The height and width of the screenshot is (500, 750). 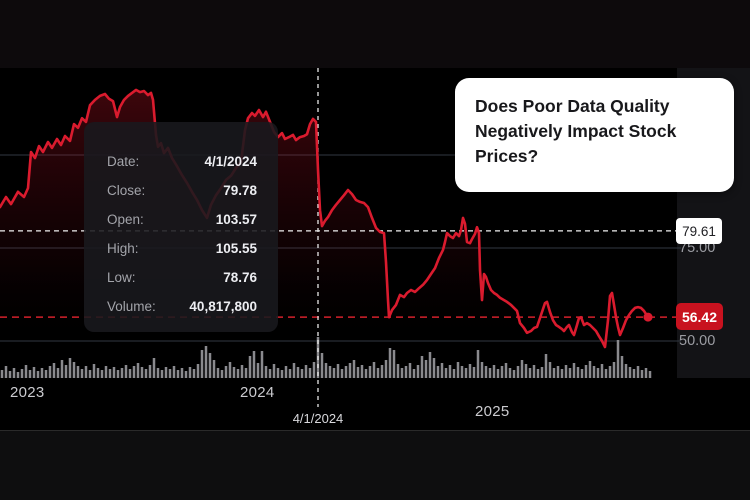 I want to click on tooltip-row-high: High: 105.55, so click(x=182, y=248).